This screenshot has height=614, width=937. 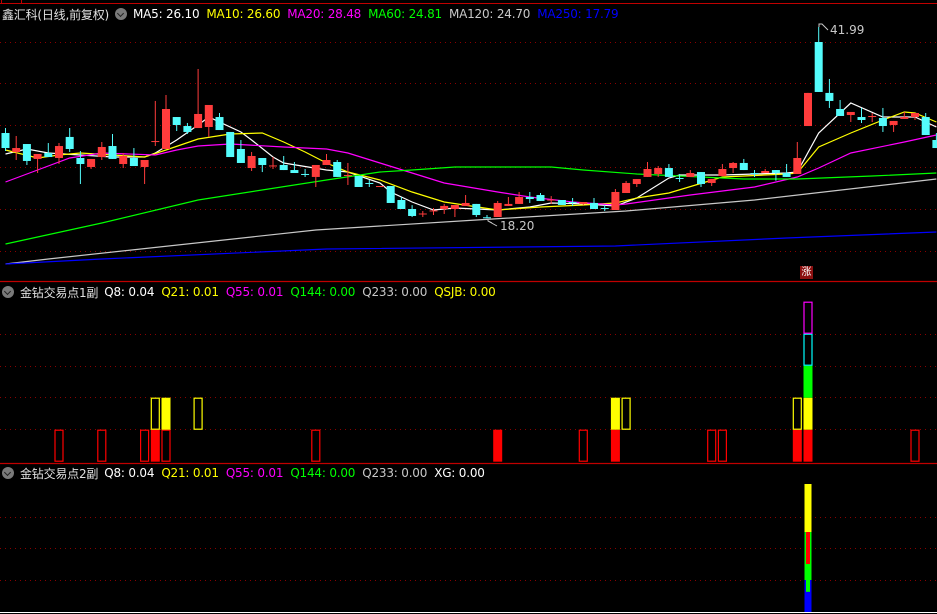 I want to click on limit-up-badge: 涨, so click(x=806, y=272).